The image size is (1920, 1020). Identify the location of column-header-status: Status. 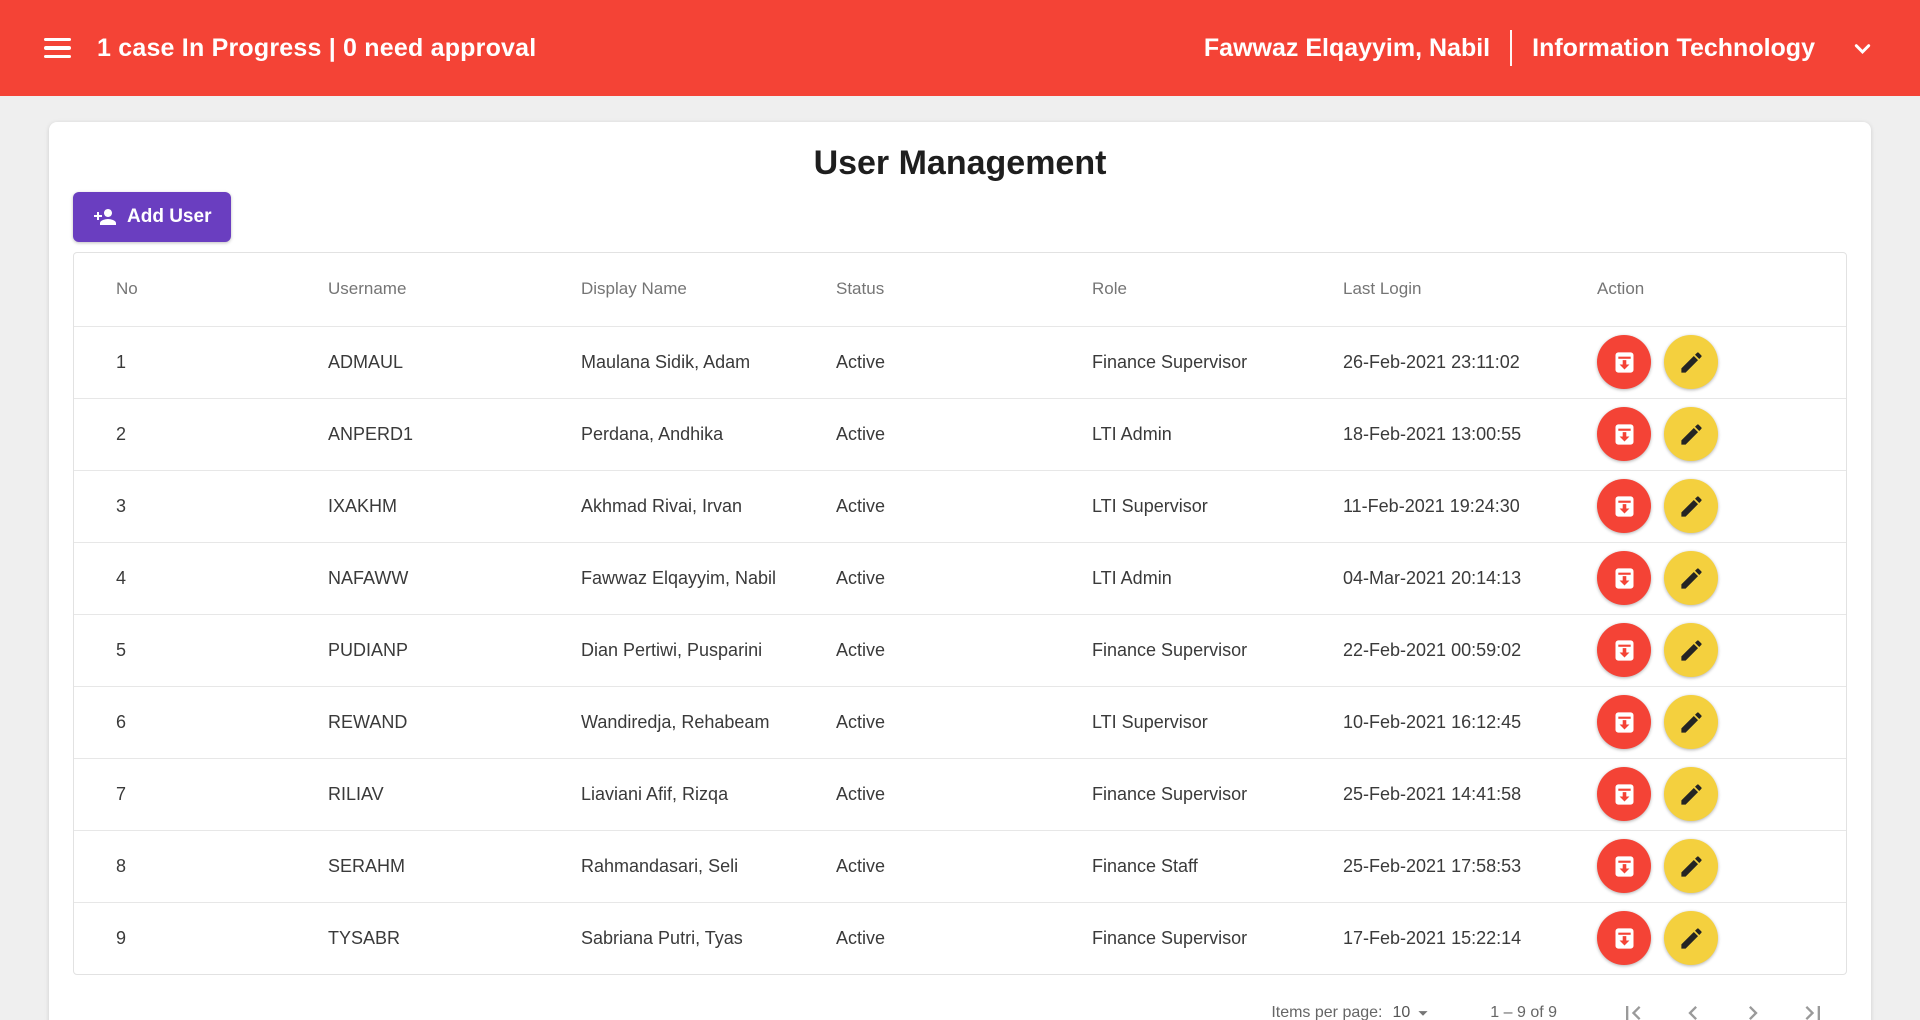
(860, 289).